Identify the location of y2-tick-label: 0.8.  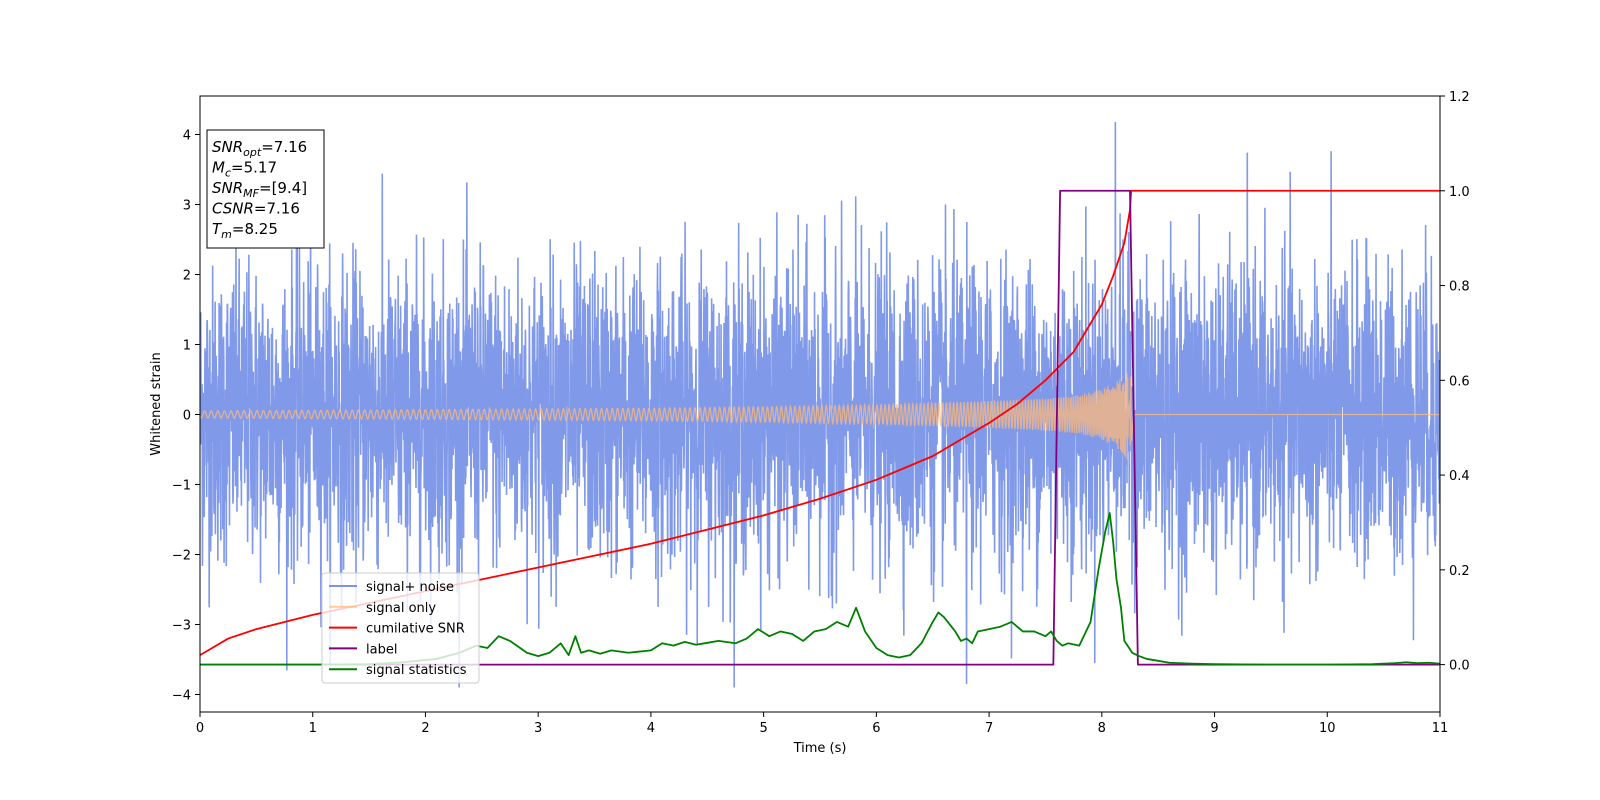
(1459, 287).